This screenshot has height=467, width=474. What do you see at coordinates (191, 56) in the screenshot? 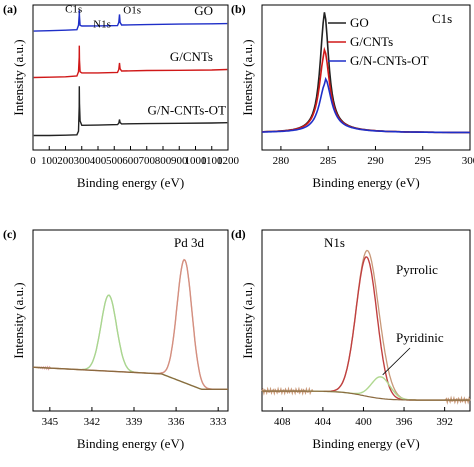
I see `panel-a-legend-gcnts: G/CNTs` at bounding box center [191, 56].